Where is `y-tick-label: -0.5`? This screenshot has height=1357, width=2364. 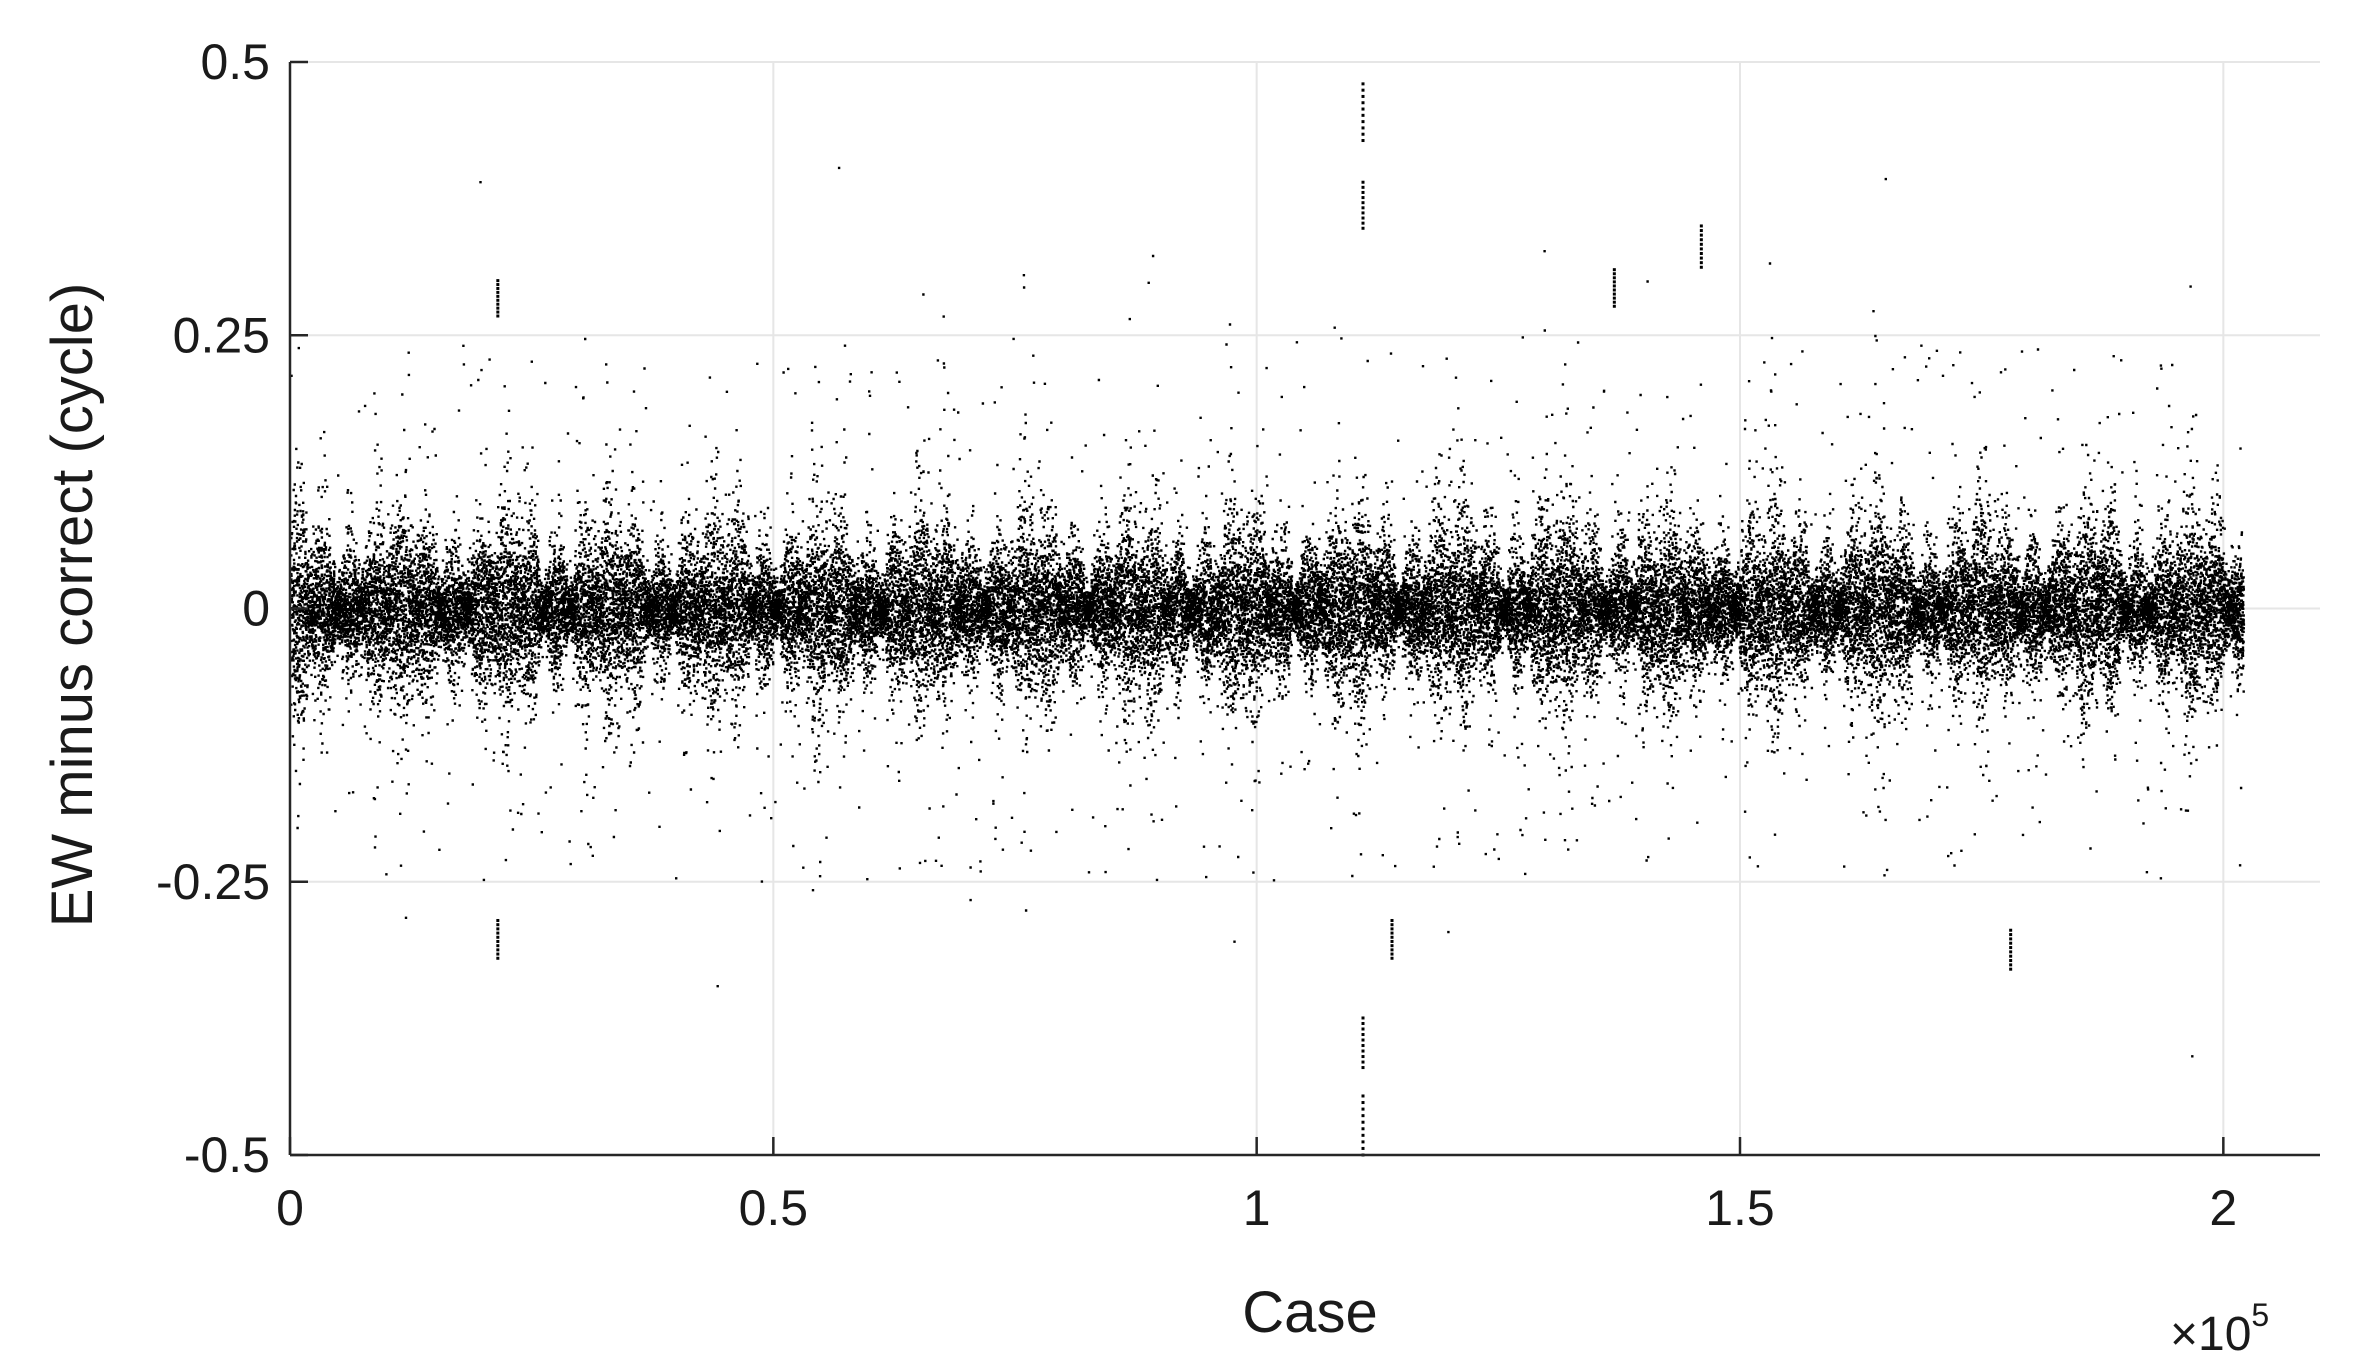
y-tick-label: -0.5 is located at coordinates (227, 1155).